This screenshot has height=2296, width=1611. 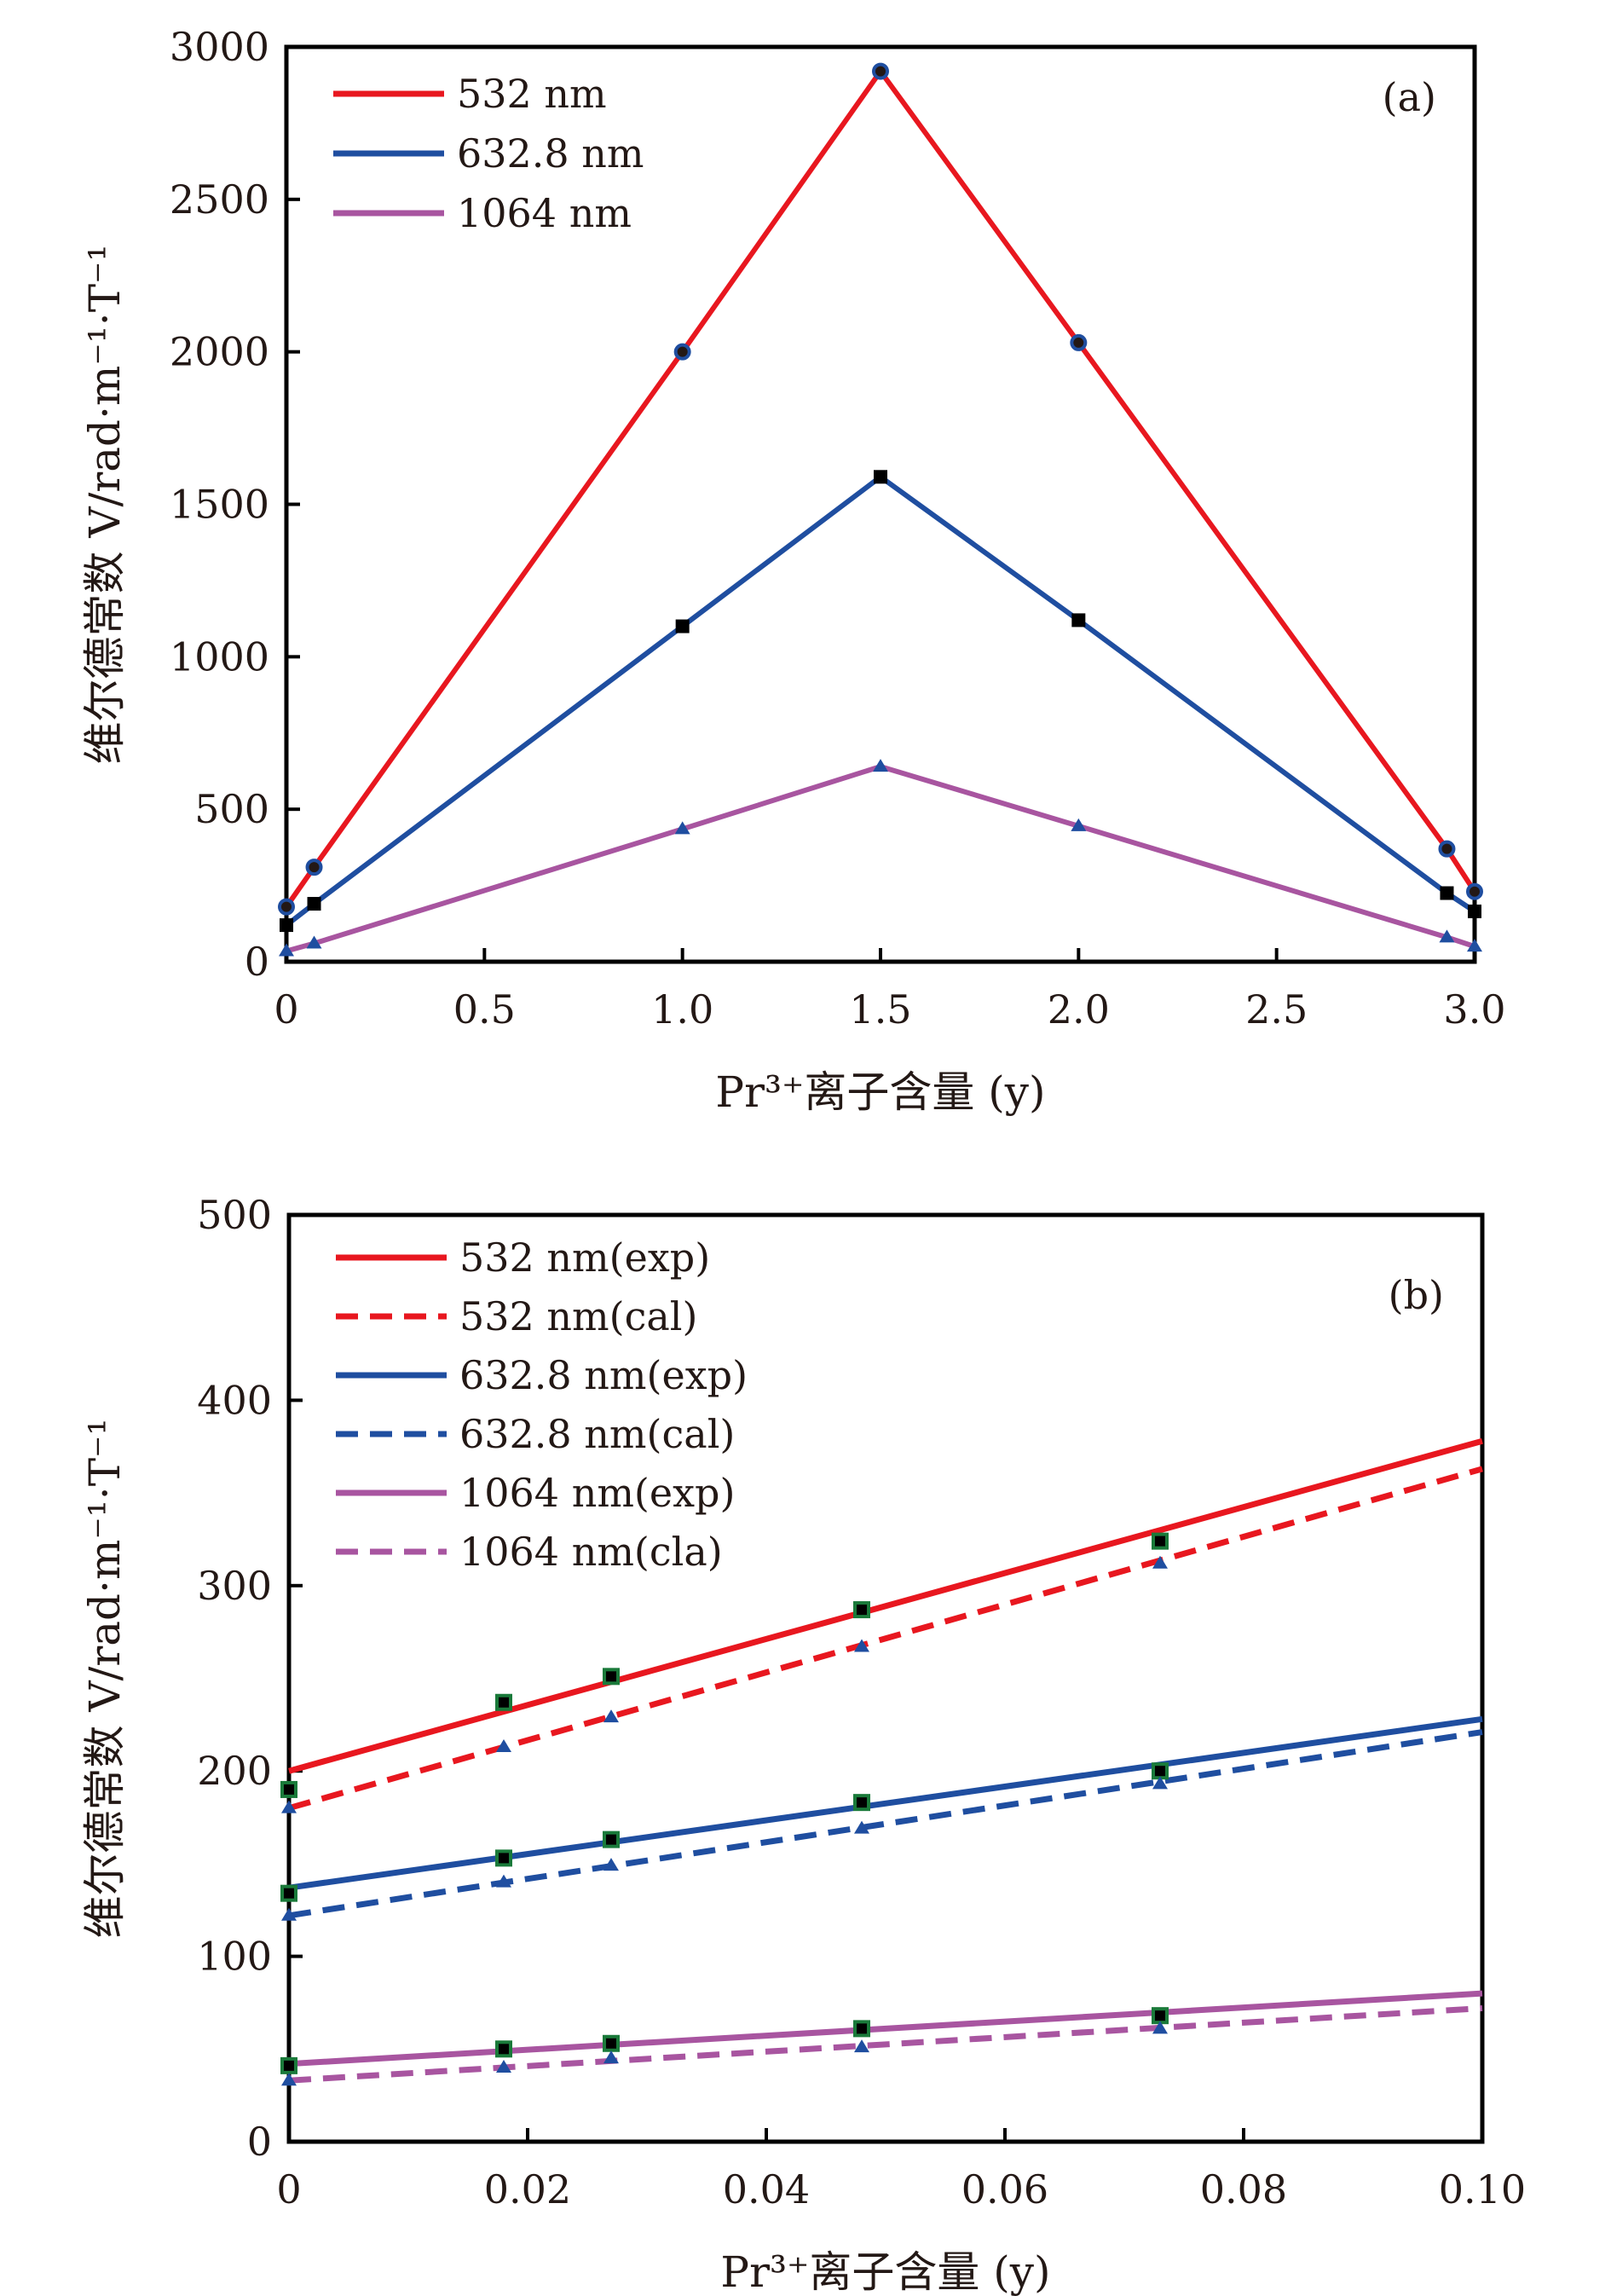 I want to click on x-tick-label: 0.5, so click(x=484, y=1009).